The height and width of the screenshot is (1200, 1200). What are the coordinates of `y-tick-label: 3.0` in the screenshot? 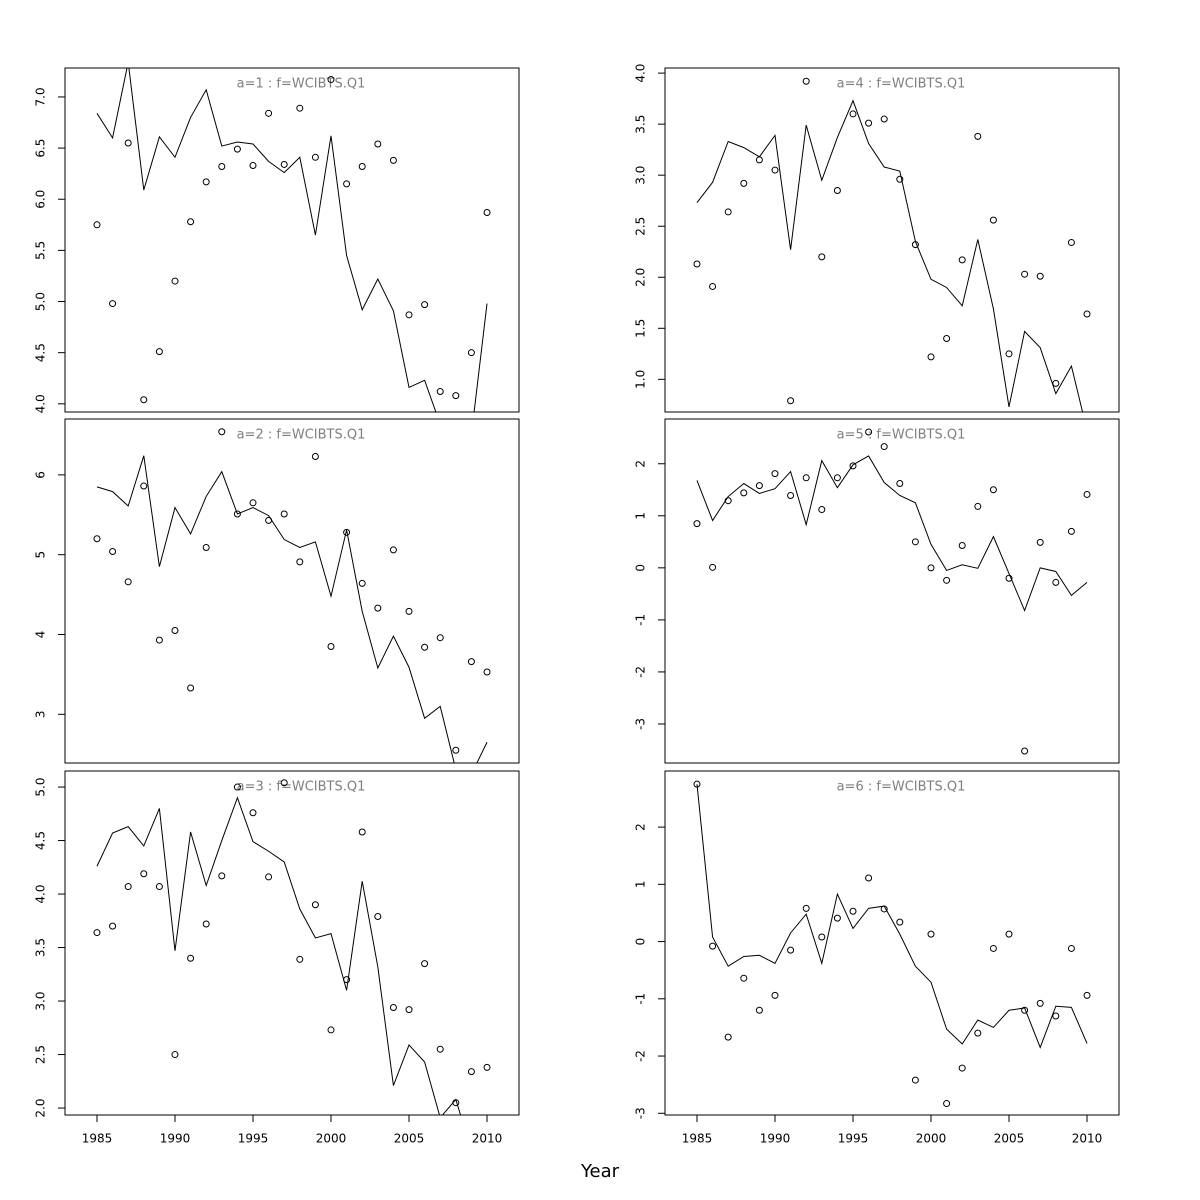 It's located at (41, 1000).